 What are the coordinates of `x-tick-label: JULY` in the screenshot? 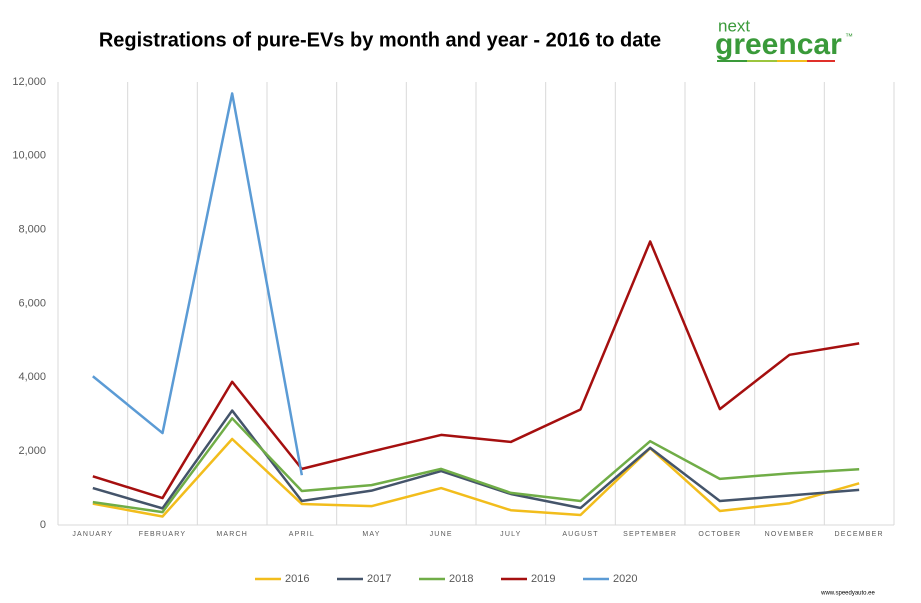 It's located at (510, 534).